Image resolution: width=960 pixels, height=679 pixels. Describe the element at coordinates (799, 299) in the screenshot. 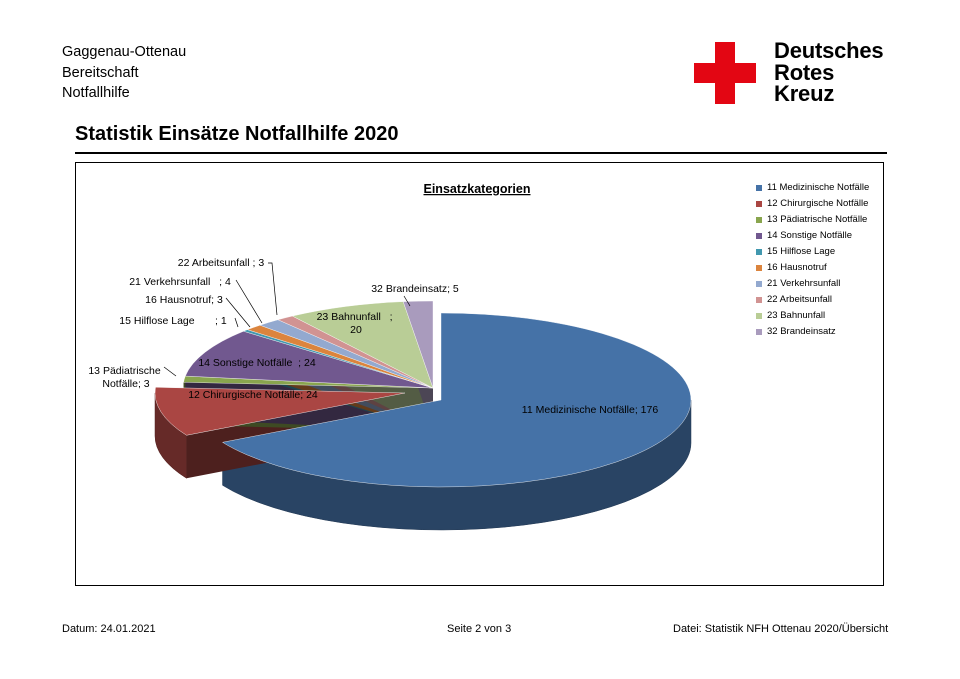

I see `legend-label: 22 Arbeitsunfall` at that location.